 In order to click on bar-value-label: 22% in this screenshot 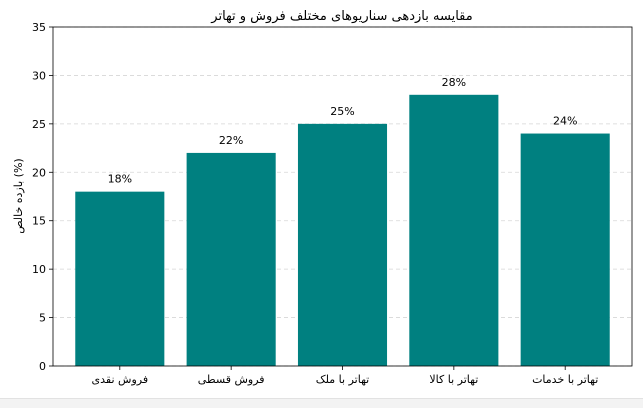, I will do `click(231, 140)`.